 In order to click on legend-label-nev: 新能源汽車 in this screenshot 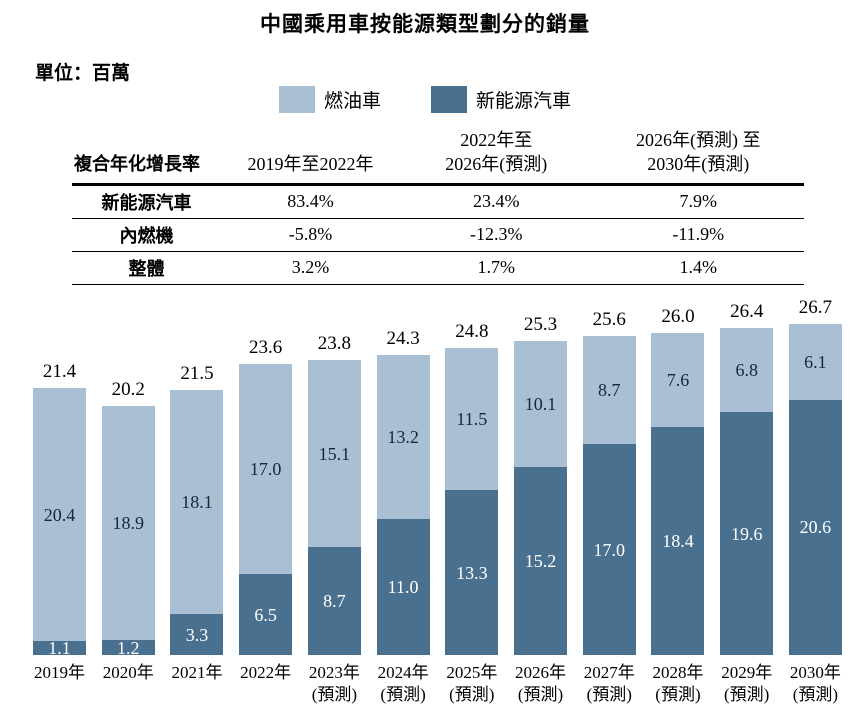, I will do `click(524, 101)`.